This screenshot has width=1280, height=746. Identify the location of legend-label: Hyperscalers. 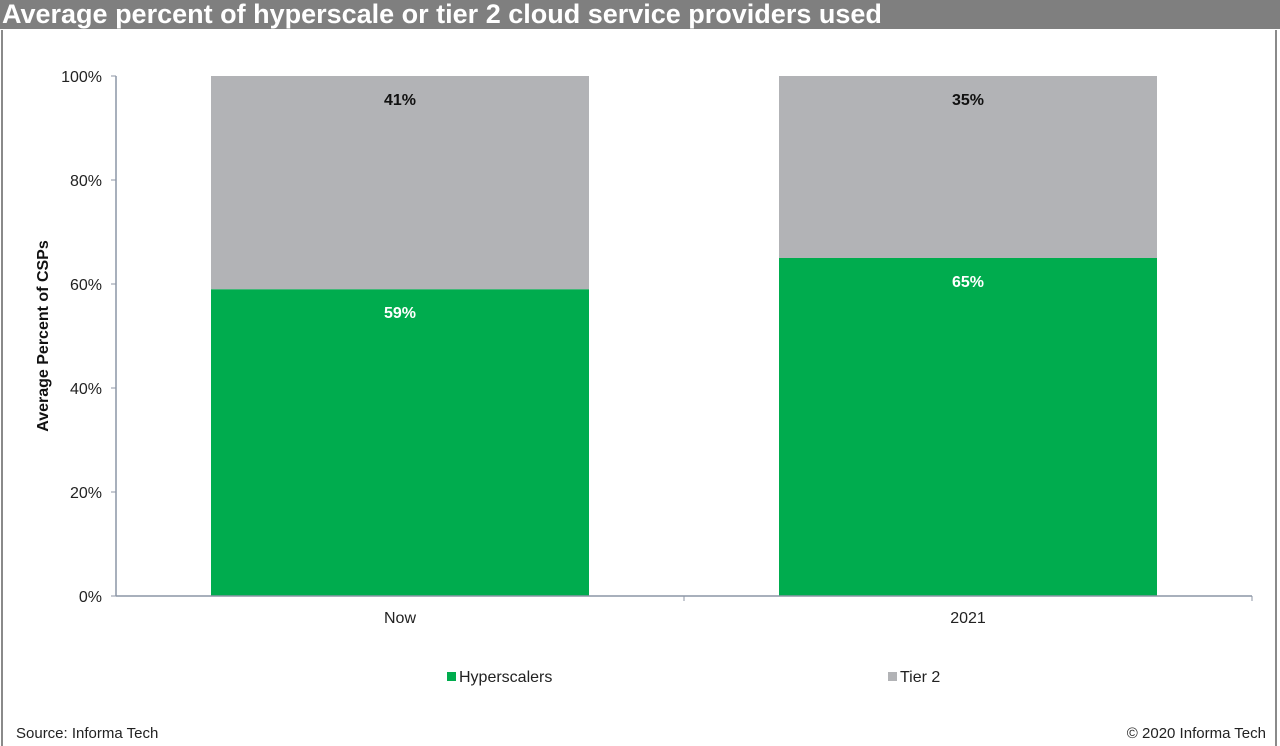
(505, 677).